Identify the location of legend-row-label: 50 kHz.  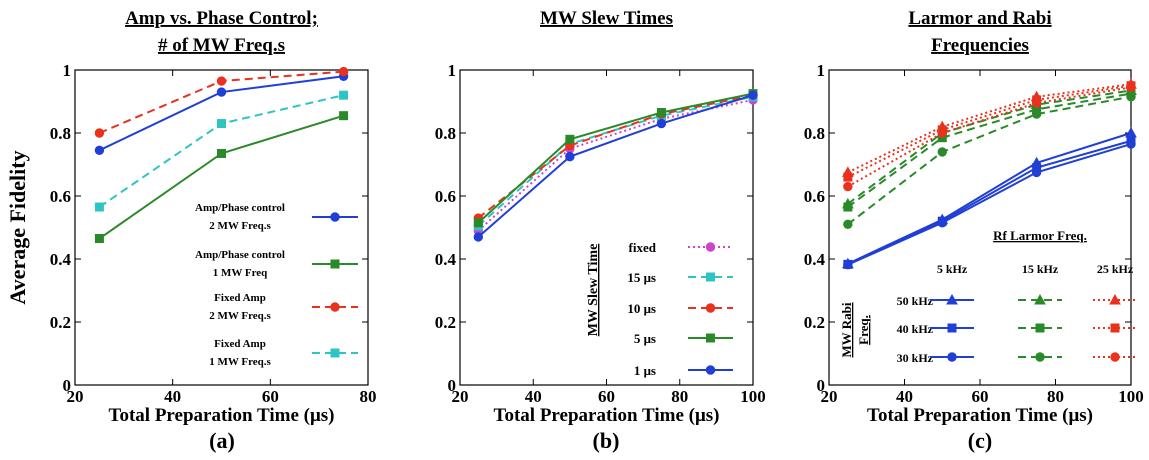
(915, 301).